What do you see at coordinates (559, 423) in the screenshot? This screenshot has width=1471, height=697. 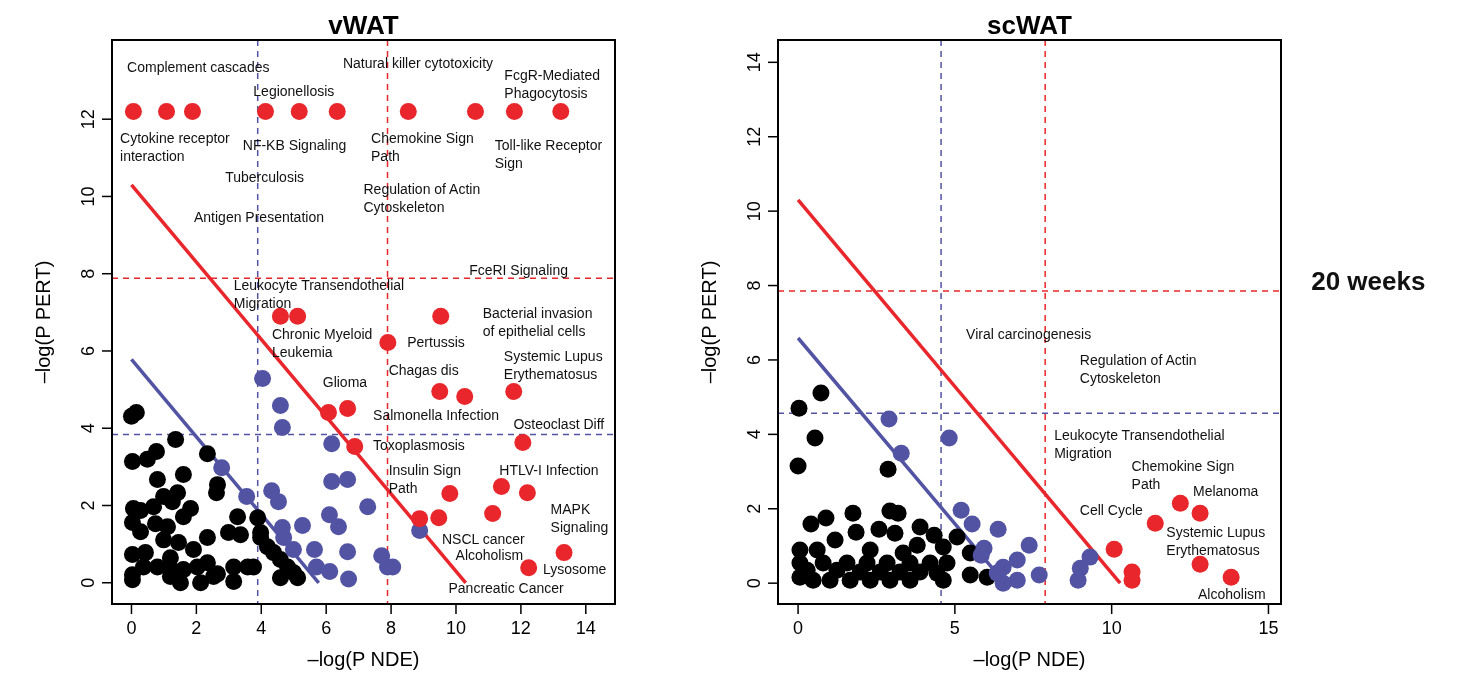 I see `annotation: Osteoclast Diff` at bounding box center [559, 423].